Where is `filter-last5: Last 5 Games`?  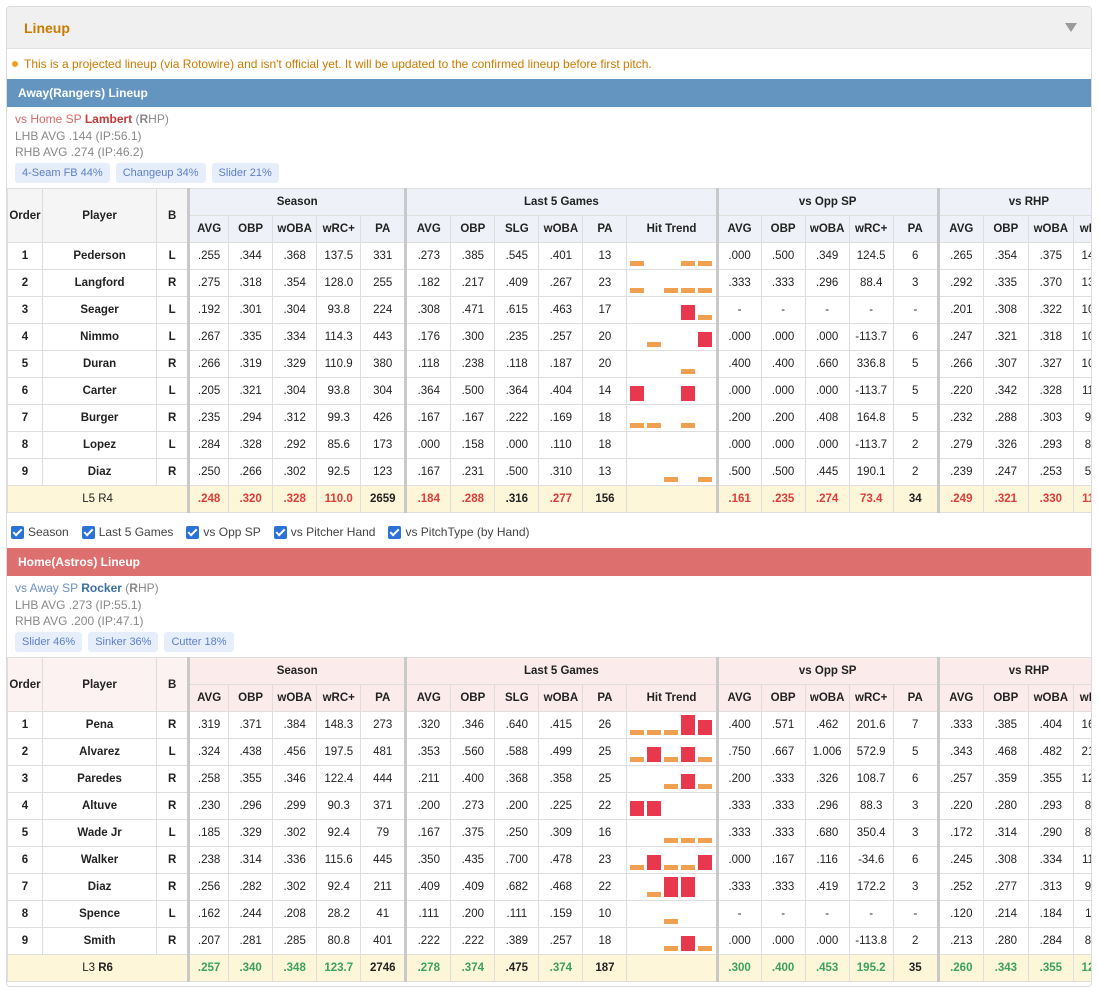 filter-last5: Last 5 Games is located at coordinates (127, 532).